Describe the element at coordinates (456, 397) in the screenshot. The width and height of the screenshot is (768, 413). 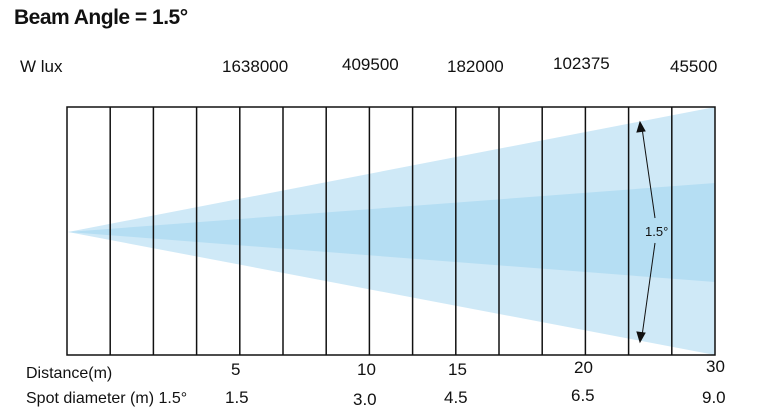
I see `spot-diameter-value: 4.5` at that location.